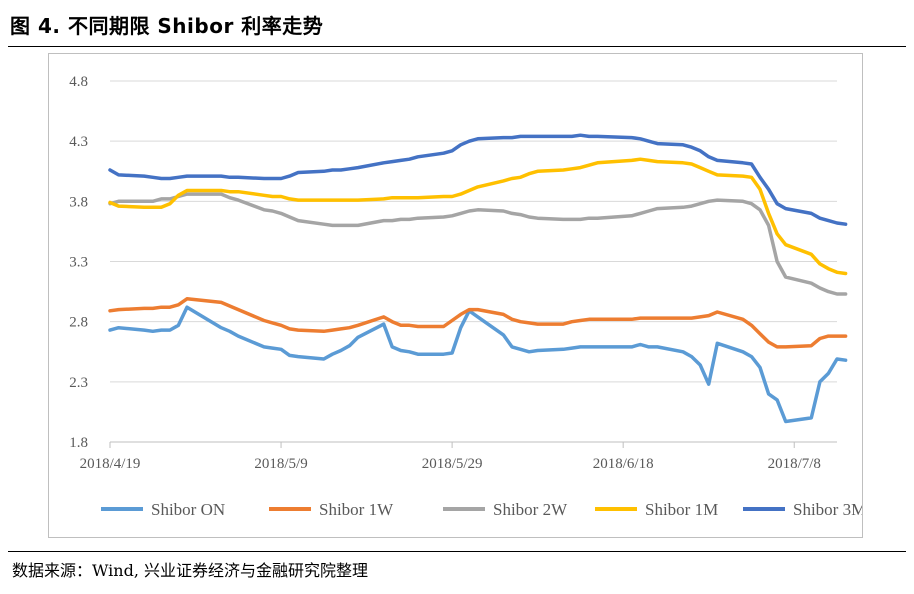 The height and width of the screenshot is (594, 914). I want to click on source-note: 数据来源：Wind, 兴业证券经济与金融研究院整理, so click(190, 570).